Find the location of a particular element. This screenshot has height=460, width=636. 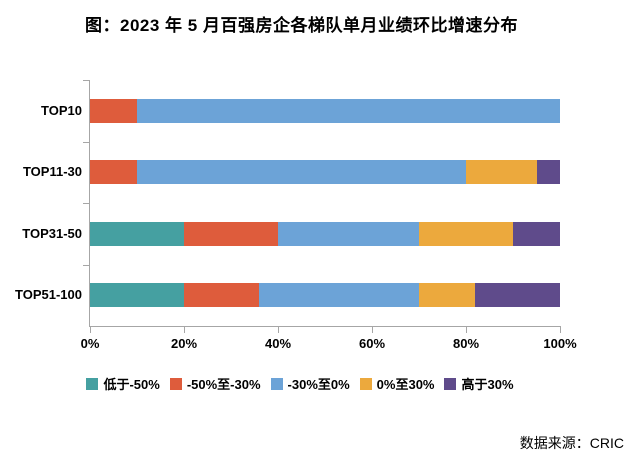

x-tick-label: 80% is located at coordinates (466, 343).